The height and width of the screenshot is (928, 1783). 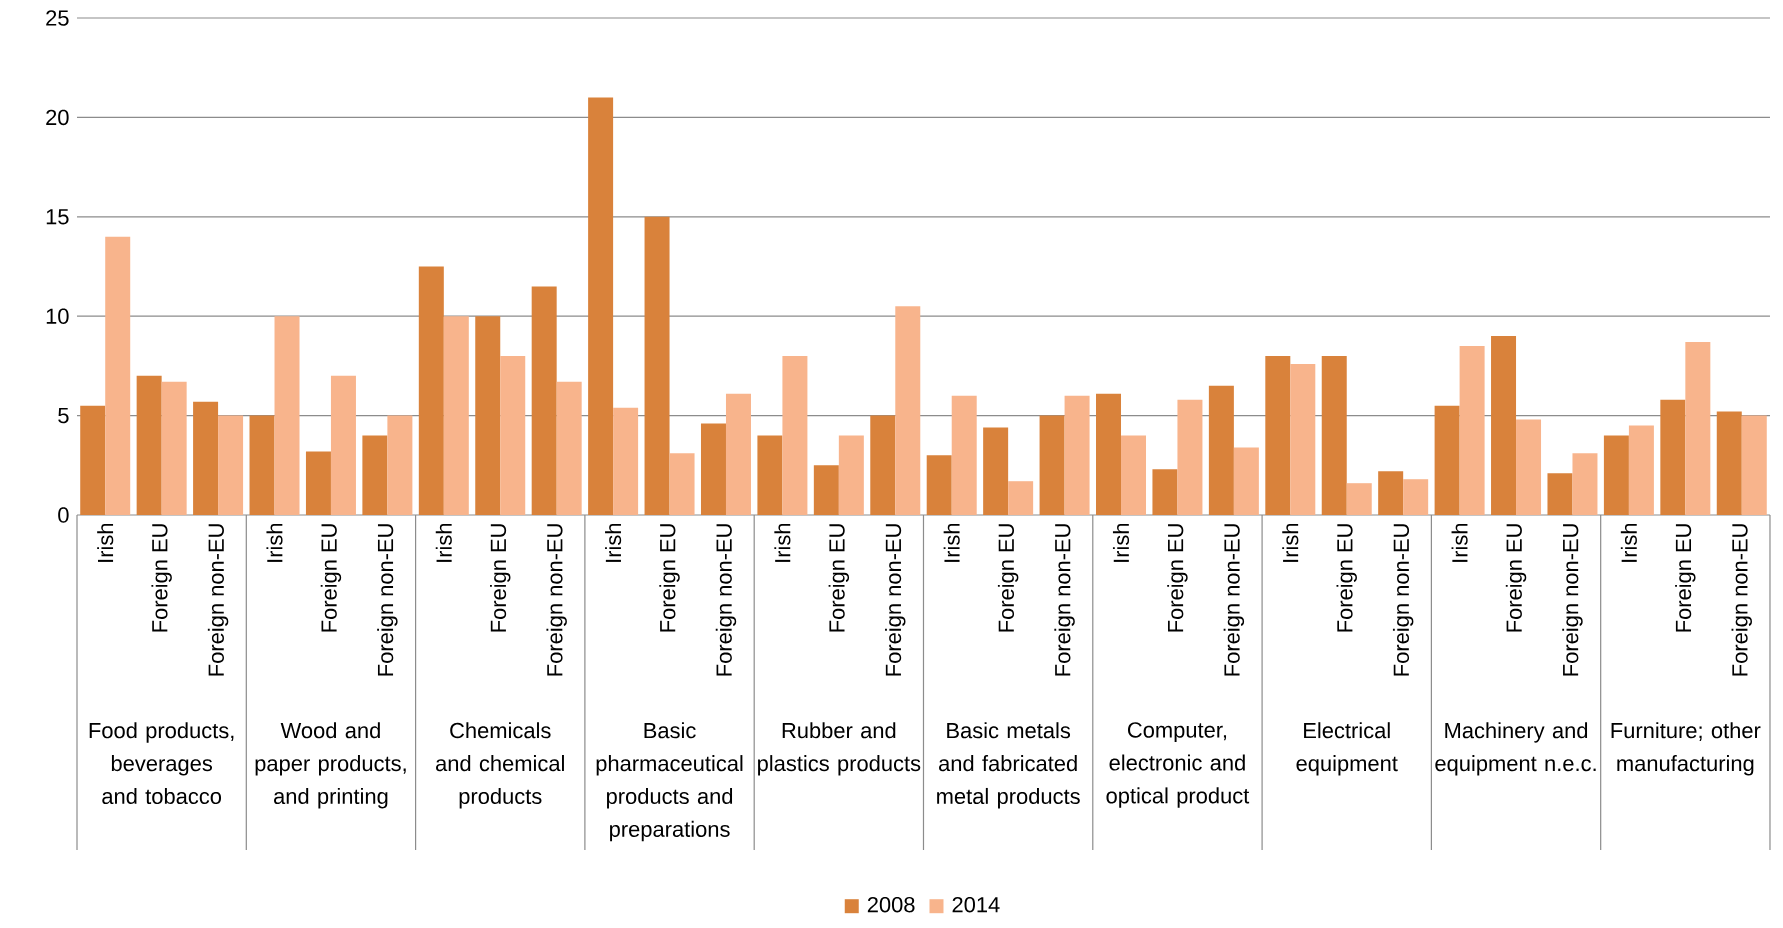 What do you see at coordinates (63, 515) in the screenshot?
I see `y-tick-label: 0` at bounding box center [63, 515].